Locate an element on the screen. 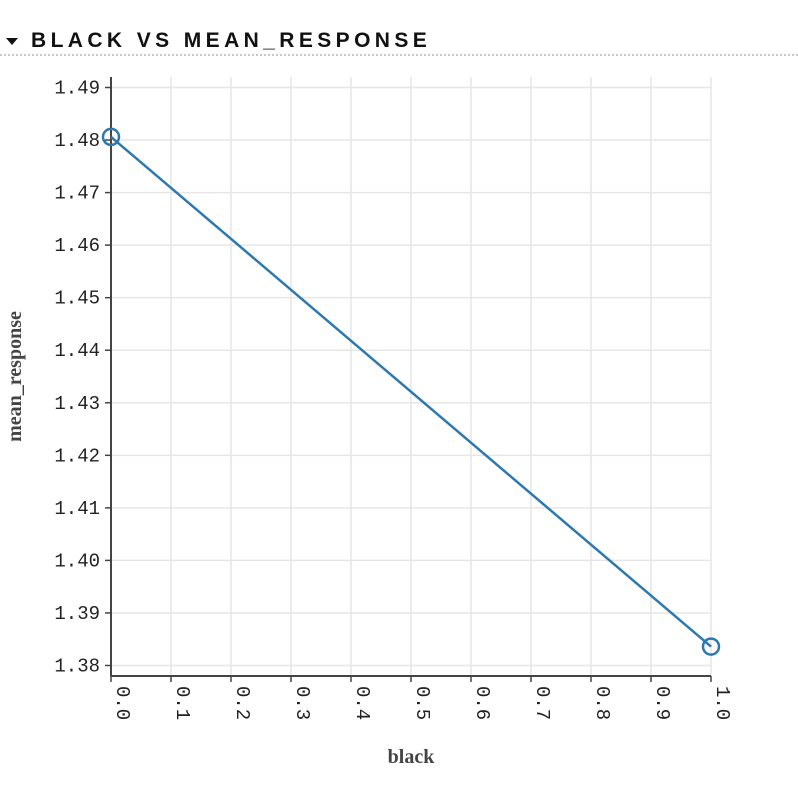  section-title: BLACK VS MEAN_RESPONSE is located at coordinates (231, 40).